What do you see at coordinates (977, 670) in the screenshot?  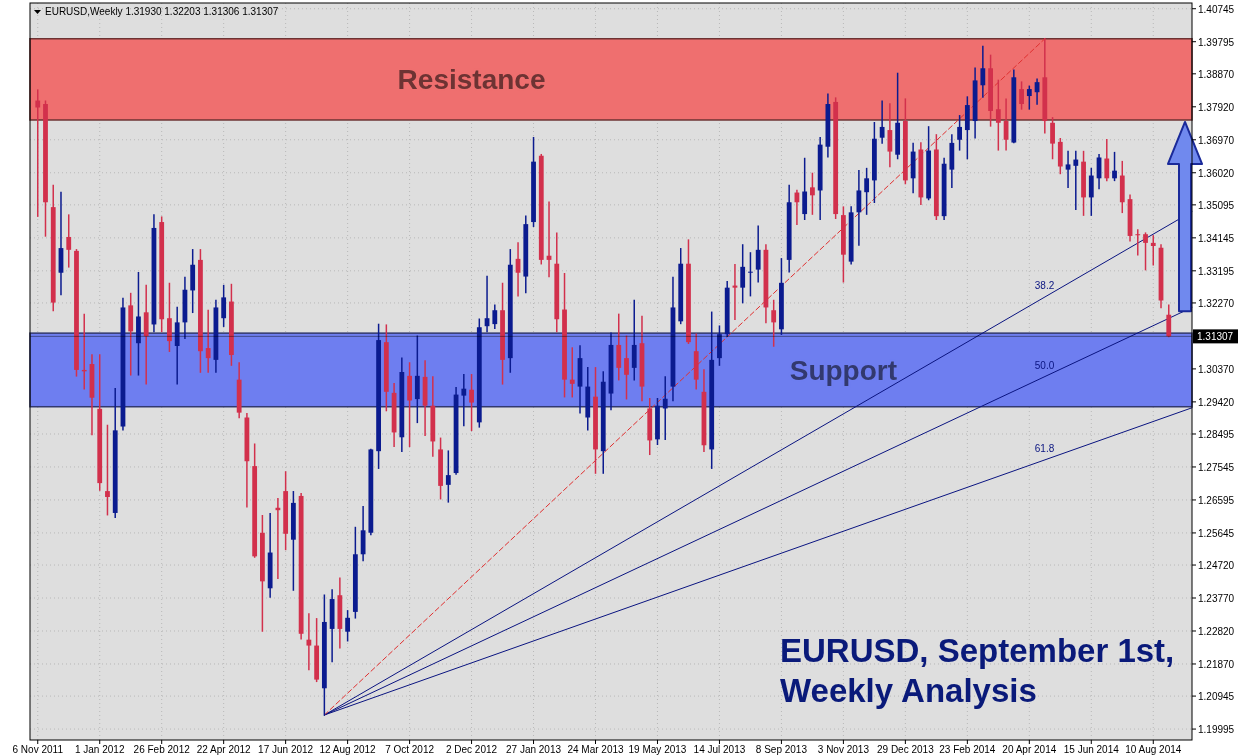 I see `text: EURUSD, September 1st, Weekly Analysis` at bounding box center [977, 670].